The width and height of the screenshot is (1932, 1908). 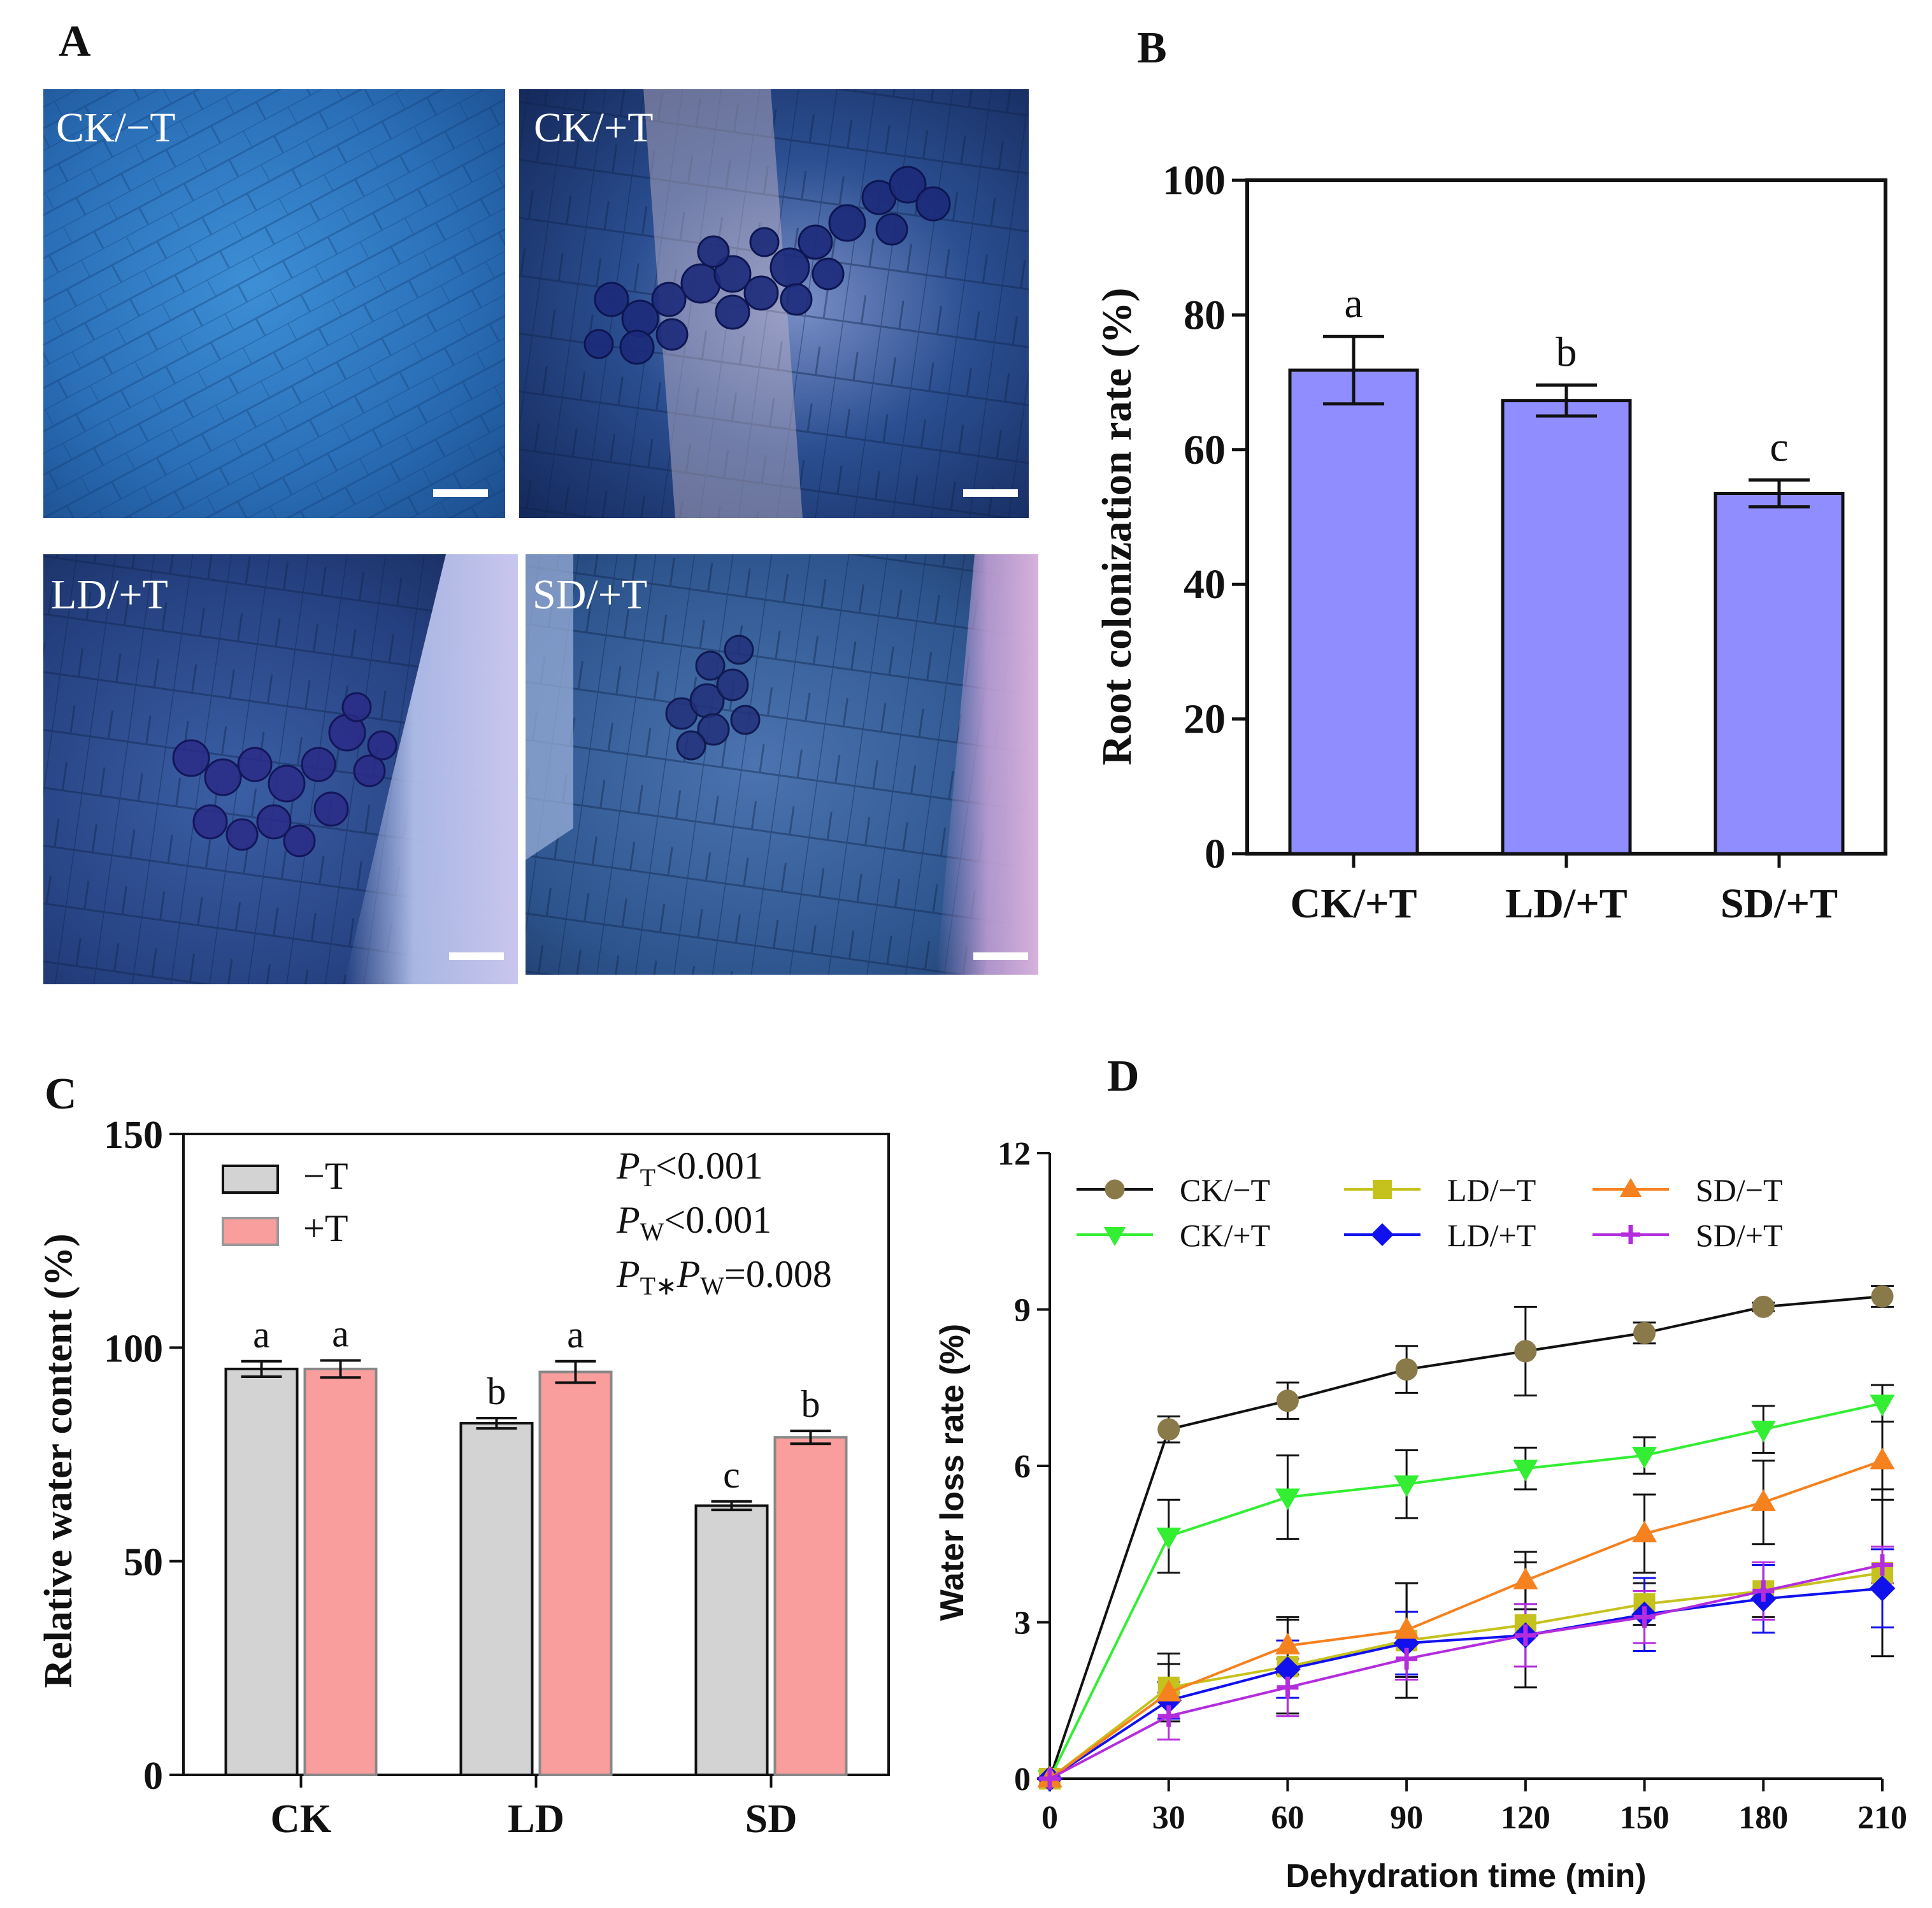 What do you see at coordinates (1174, 1190) in the screenshot?
I see `legend-item: CK/−T` at bounding box center [1174, 1190].